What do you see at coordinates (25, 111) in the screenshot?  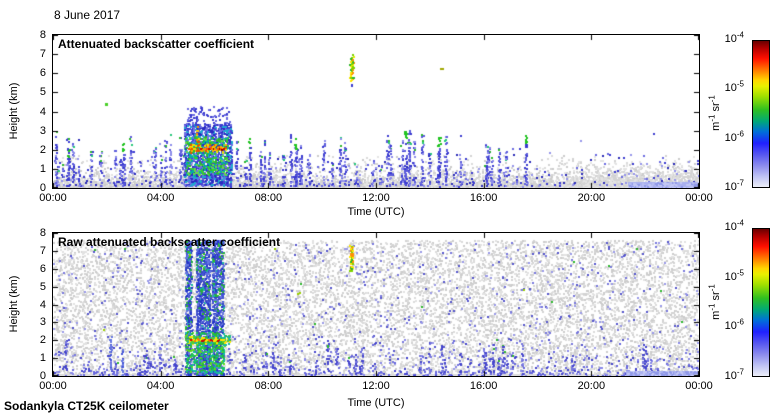 I see `y-axis-tick-labels-top: 0 1 2 3 4 5 6 7 8` at bounding box center [25, 111].